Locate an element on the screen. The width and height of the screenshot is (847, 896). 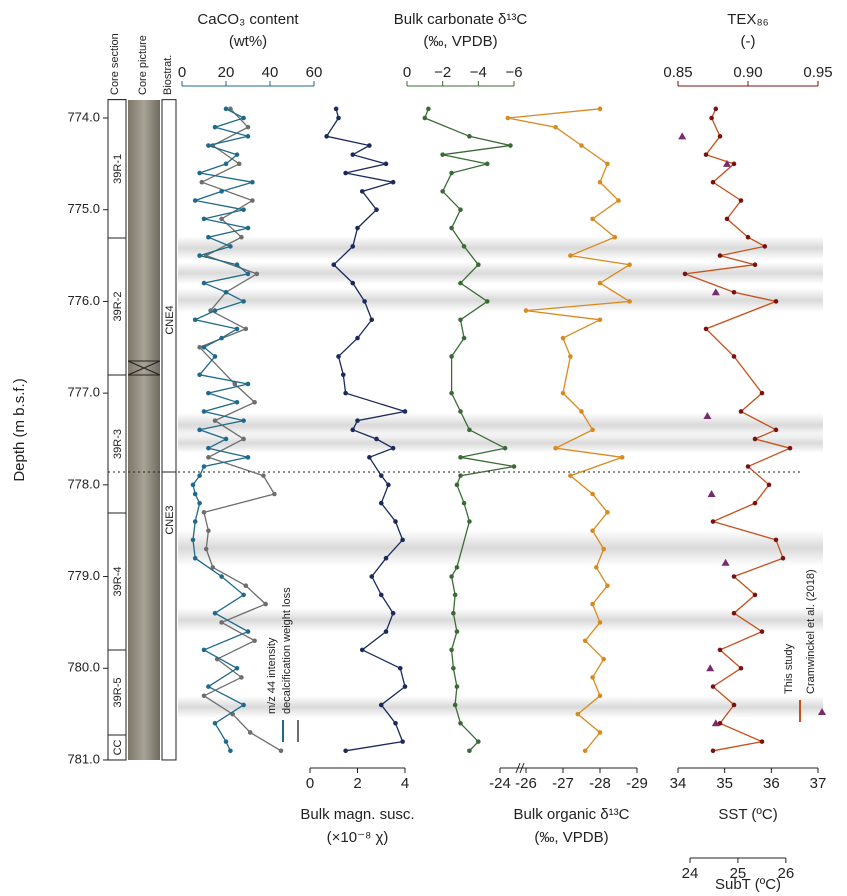
core-section-label: 39R-5 is located at coordinates (118, 693).